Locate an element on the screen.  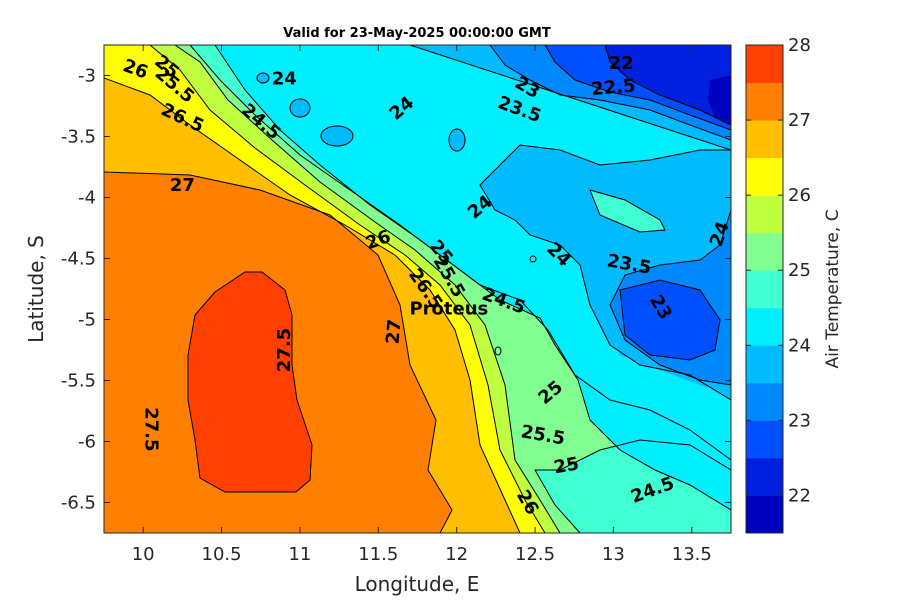
colorbar-tick-label: 22 is located at coordinates (799, 495).